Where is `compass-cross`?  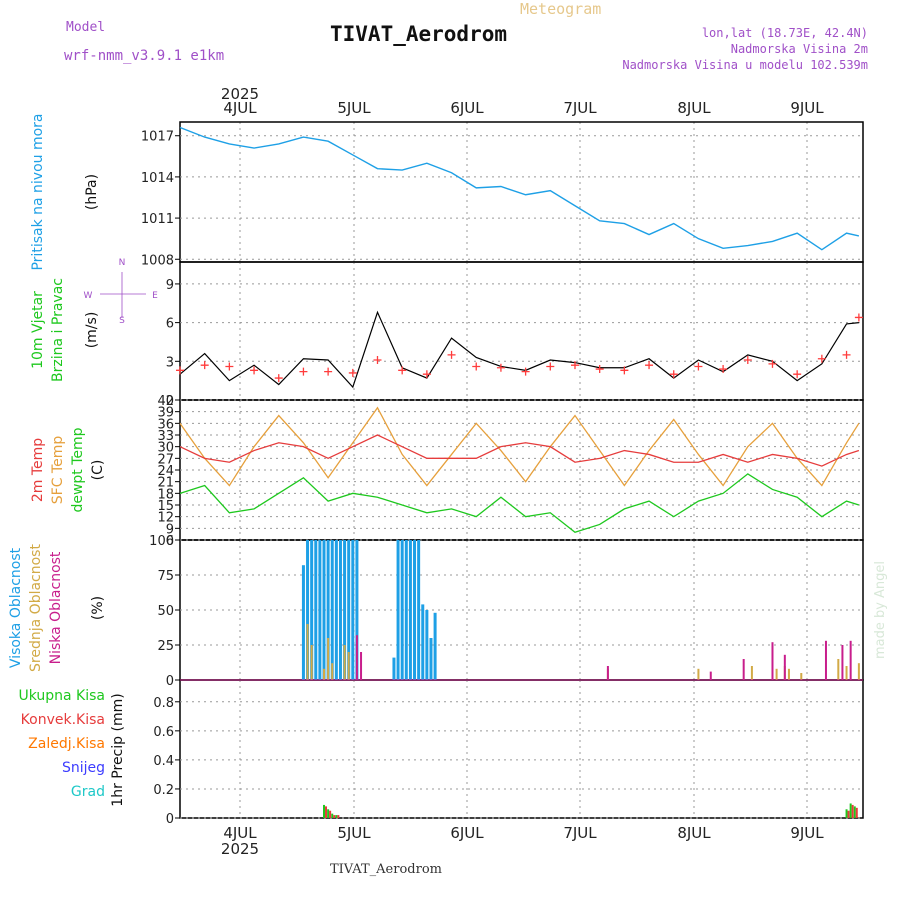 compass-cross is located at coordinates (123, 295).